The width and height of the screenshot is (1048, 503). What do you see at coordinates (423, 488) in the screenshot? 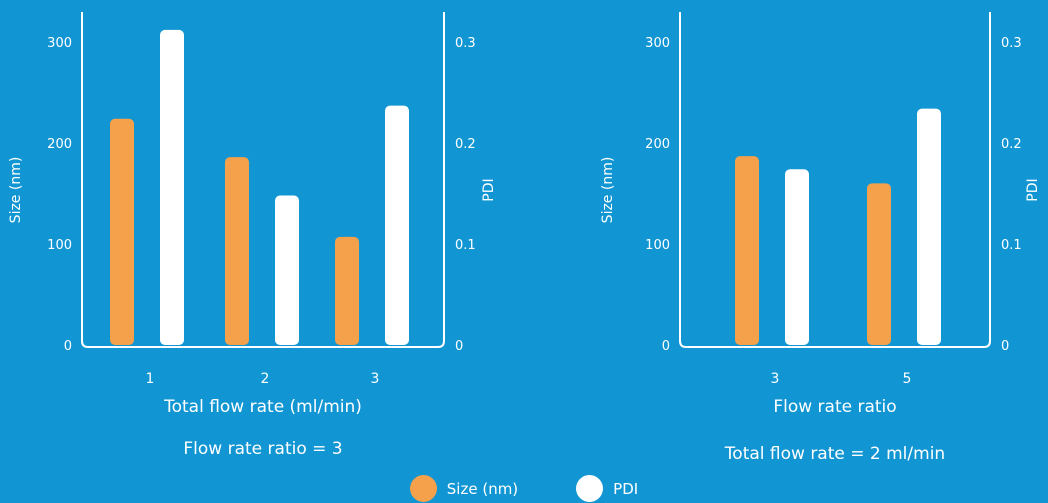
I see `legend-swatch-size` at bounding box center [423, 488].